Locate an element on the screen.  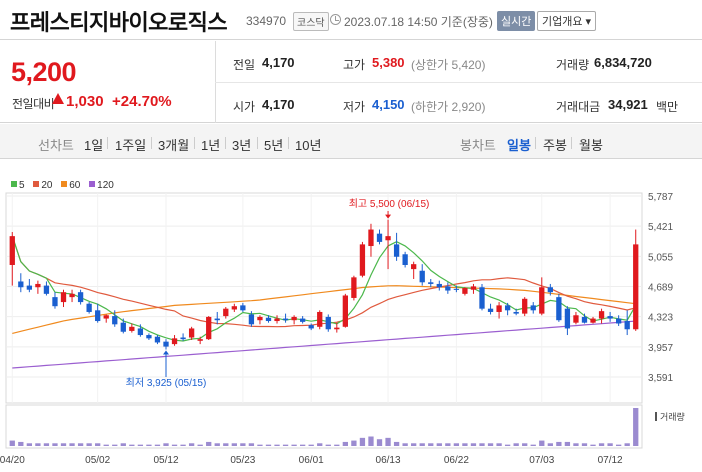
amount-value: 34,921 is located at coordinates (628, 104).